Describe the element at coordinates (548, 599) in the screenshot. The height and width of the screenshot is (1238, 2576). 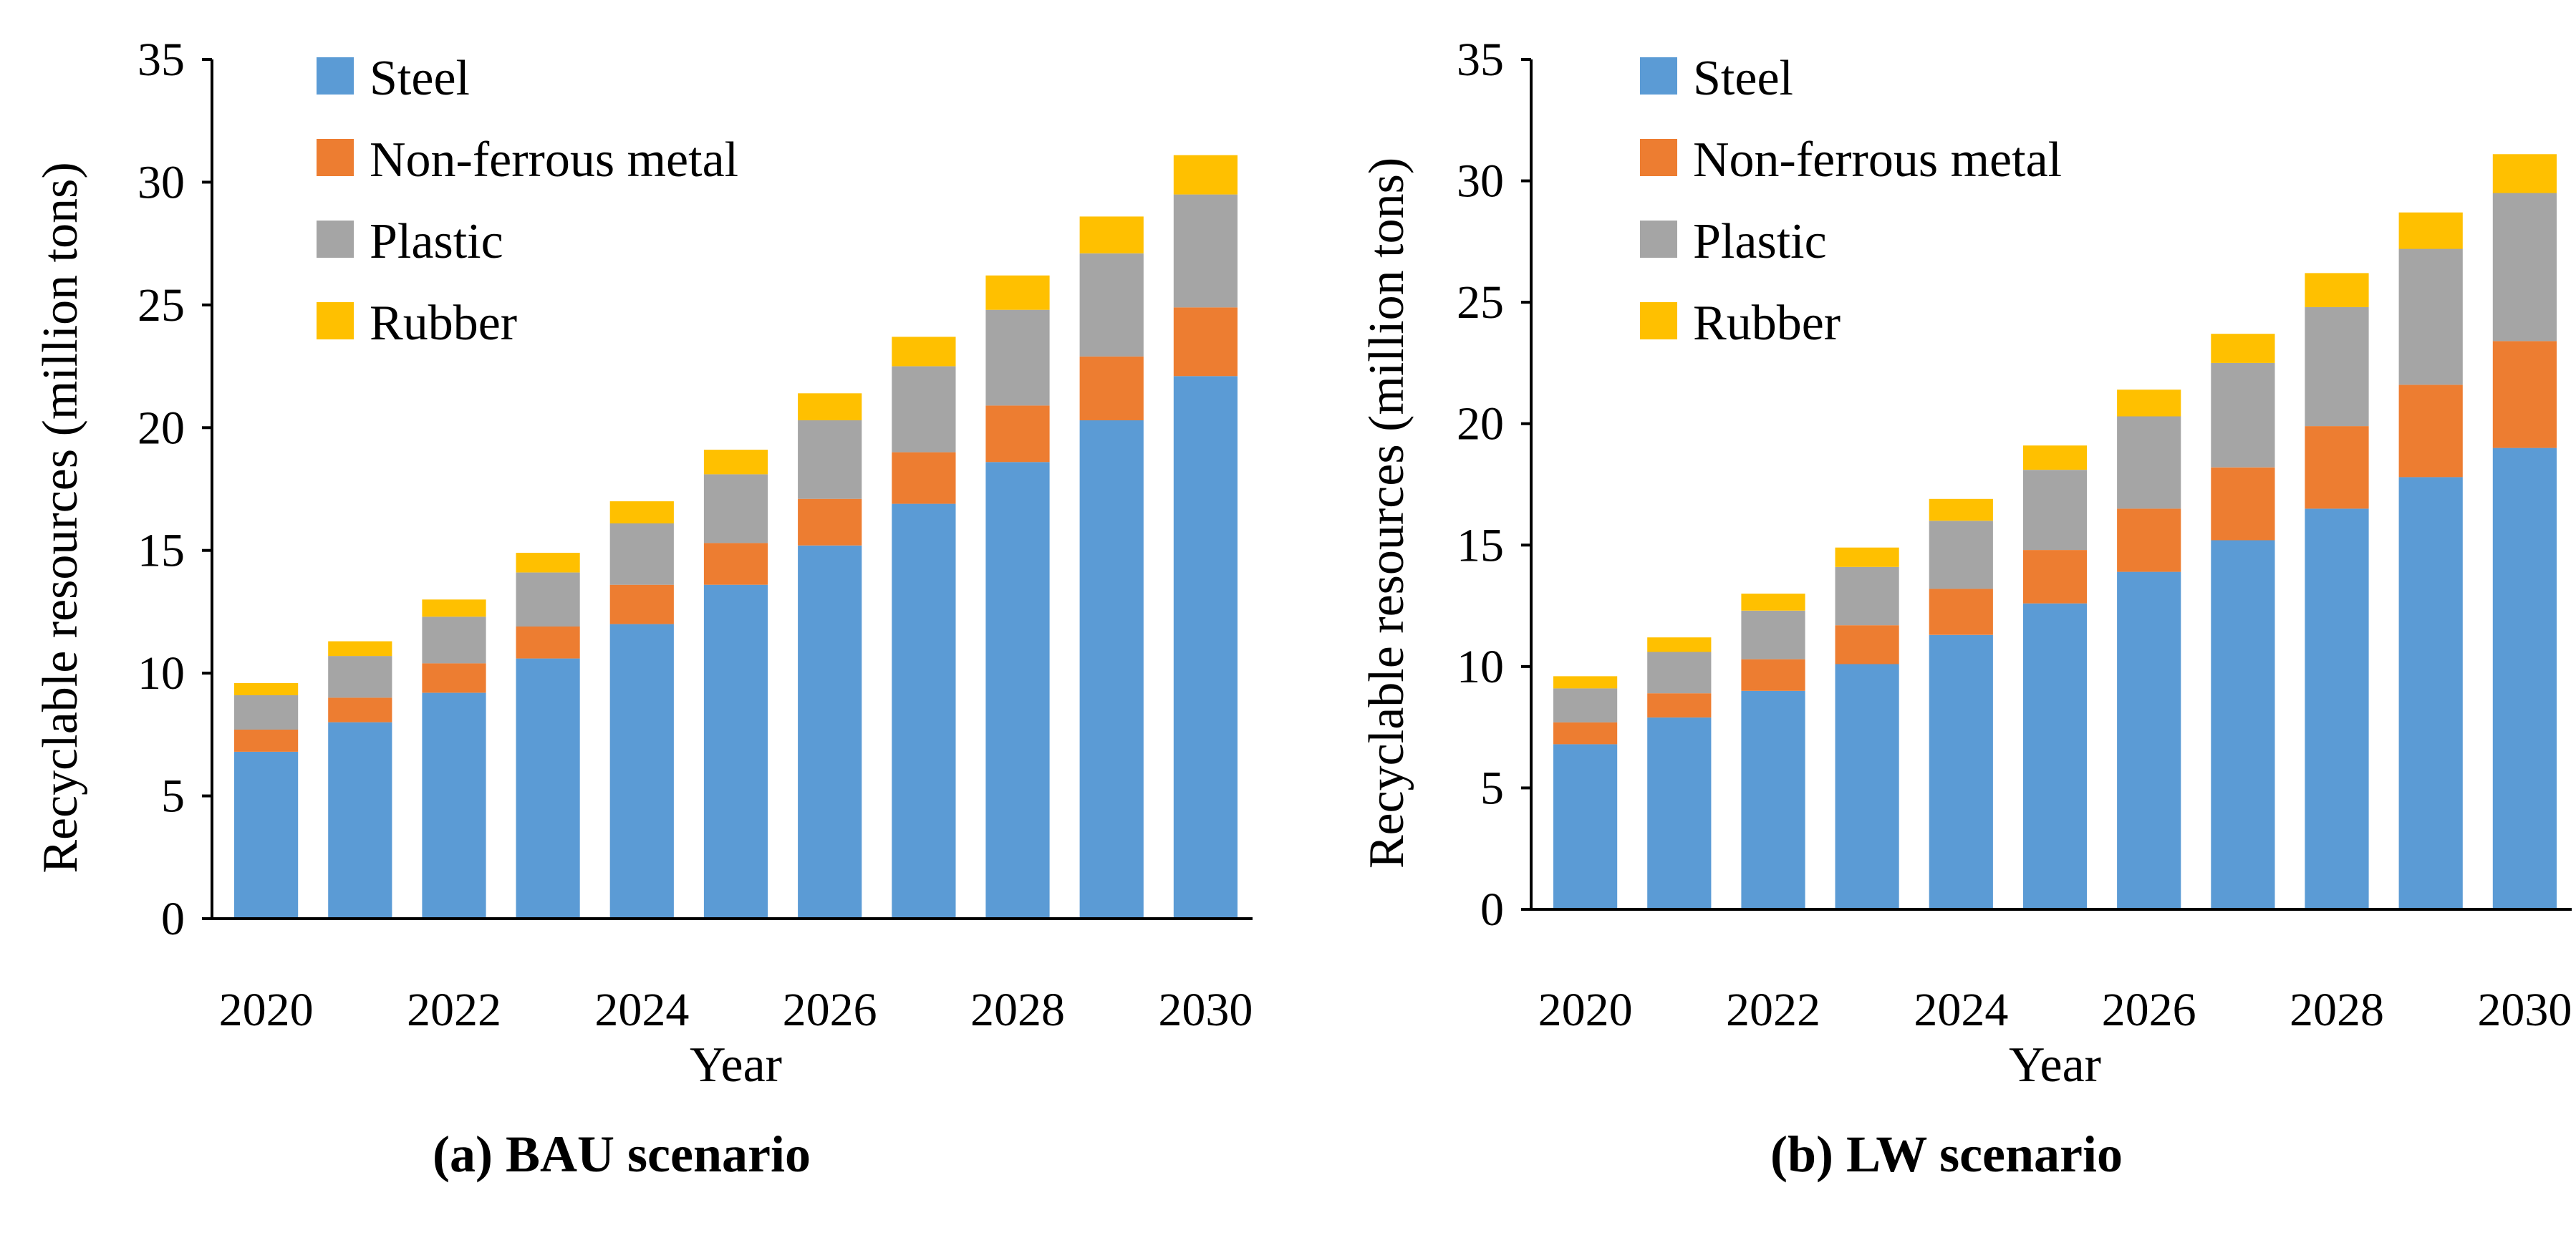
I see `panel-a-bar-plastic-2023` at that location.